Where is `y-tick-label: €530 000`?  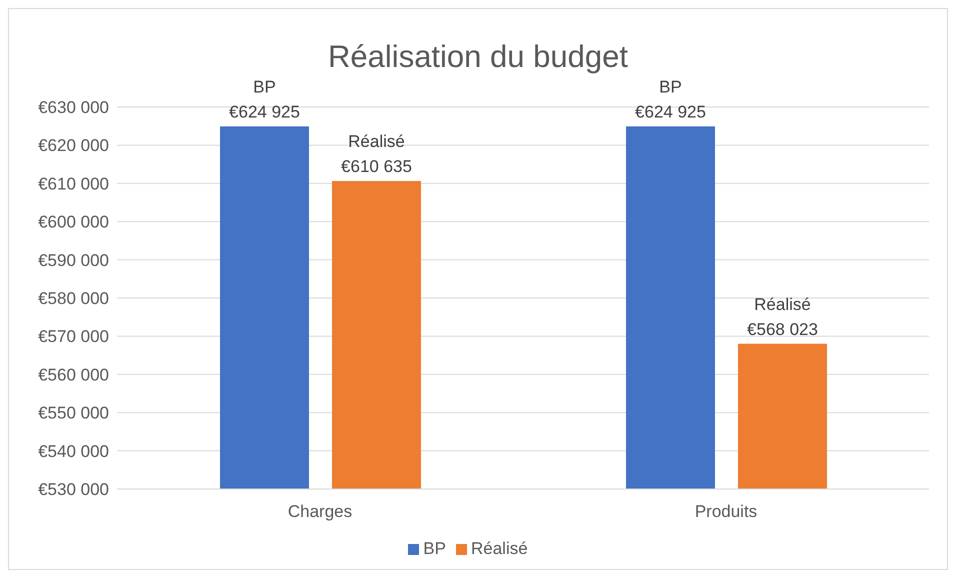
y-tick-label: €530 000 is located at coordinates (73, 490).